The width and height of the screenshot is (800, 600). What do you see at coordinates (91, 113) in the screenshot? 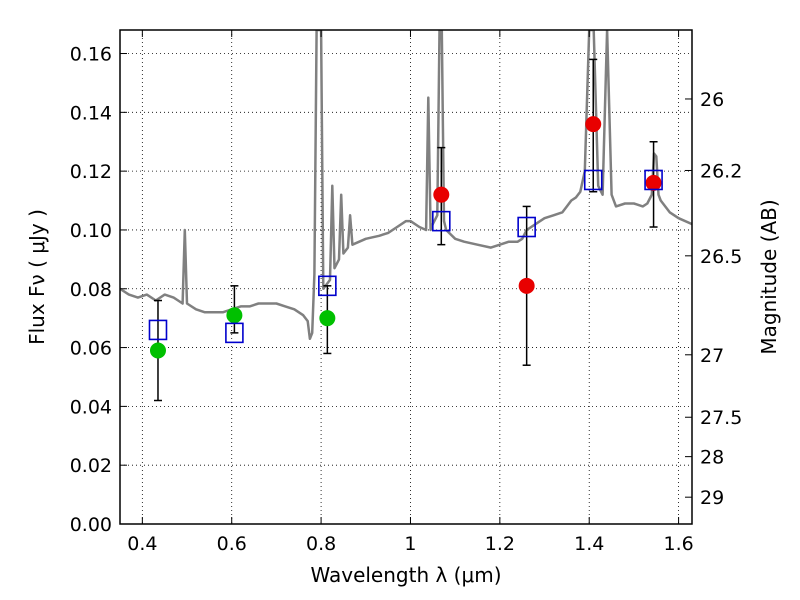
I see `y-tick-label: 0.14` at bounding box center [91, 113].